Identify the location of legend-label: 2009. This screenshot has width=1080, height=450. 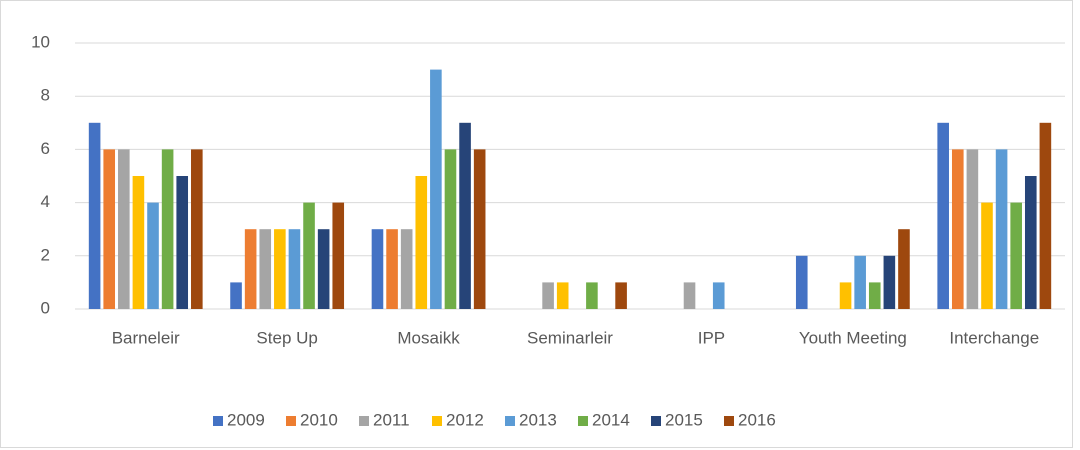
(246, 419).